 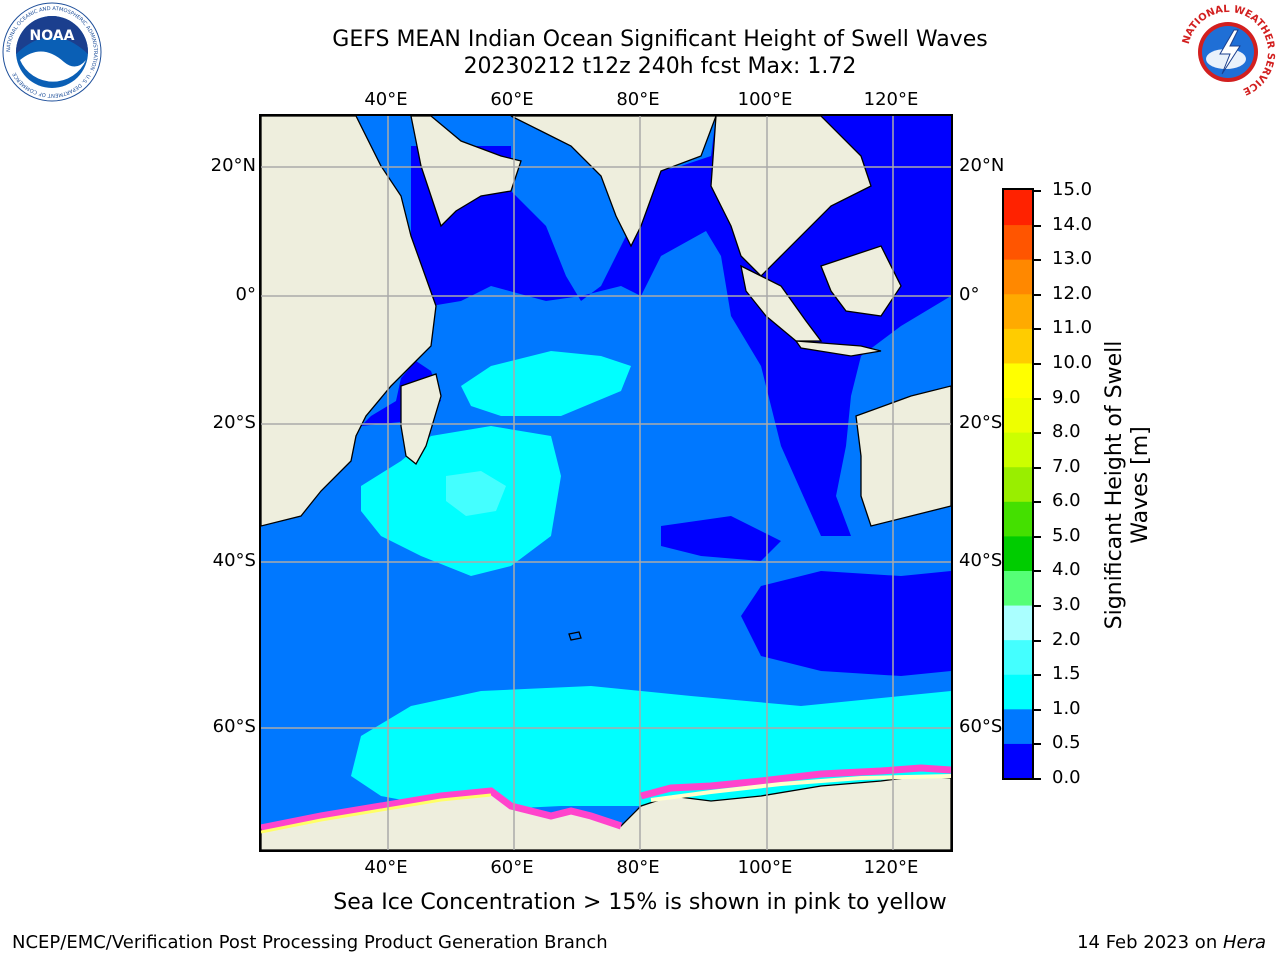 I want to click on sea-ice-fringe-west, so click(x=442, y=809).